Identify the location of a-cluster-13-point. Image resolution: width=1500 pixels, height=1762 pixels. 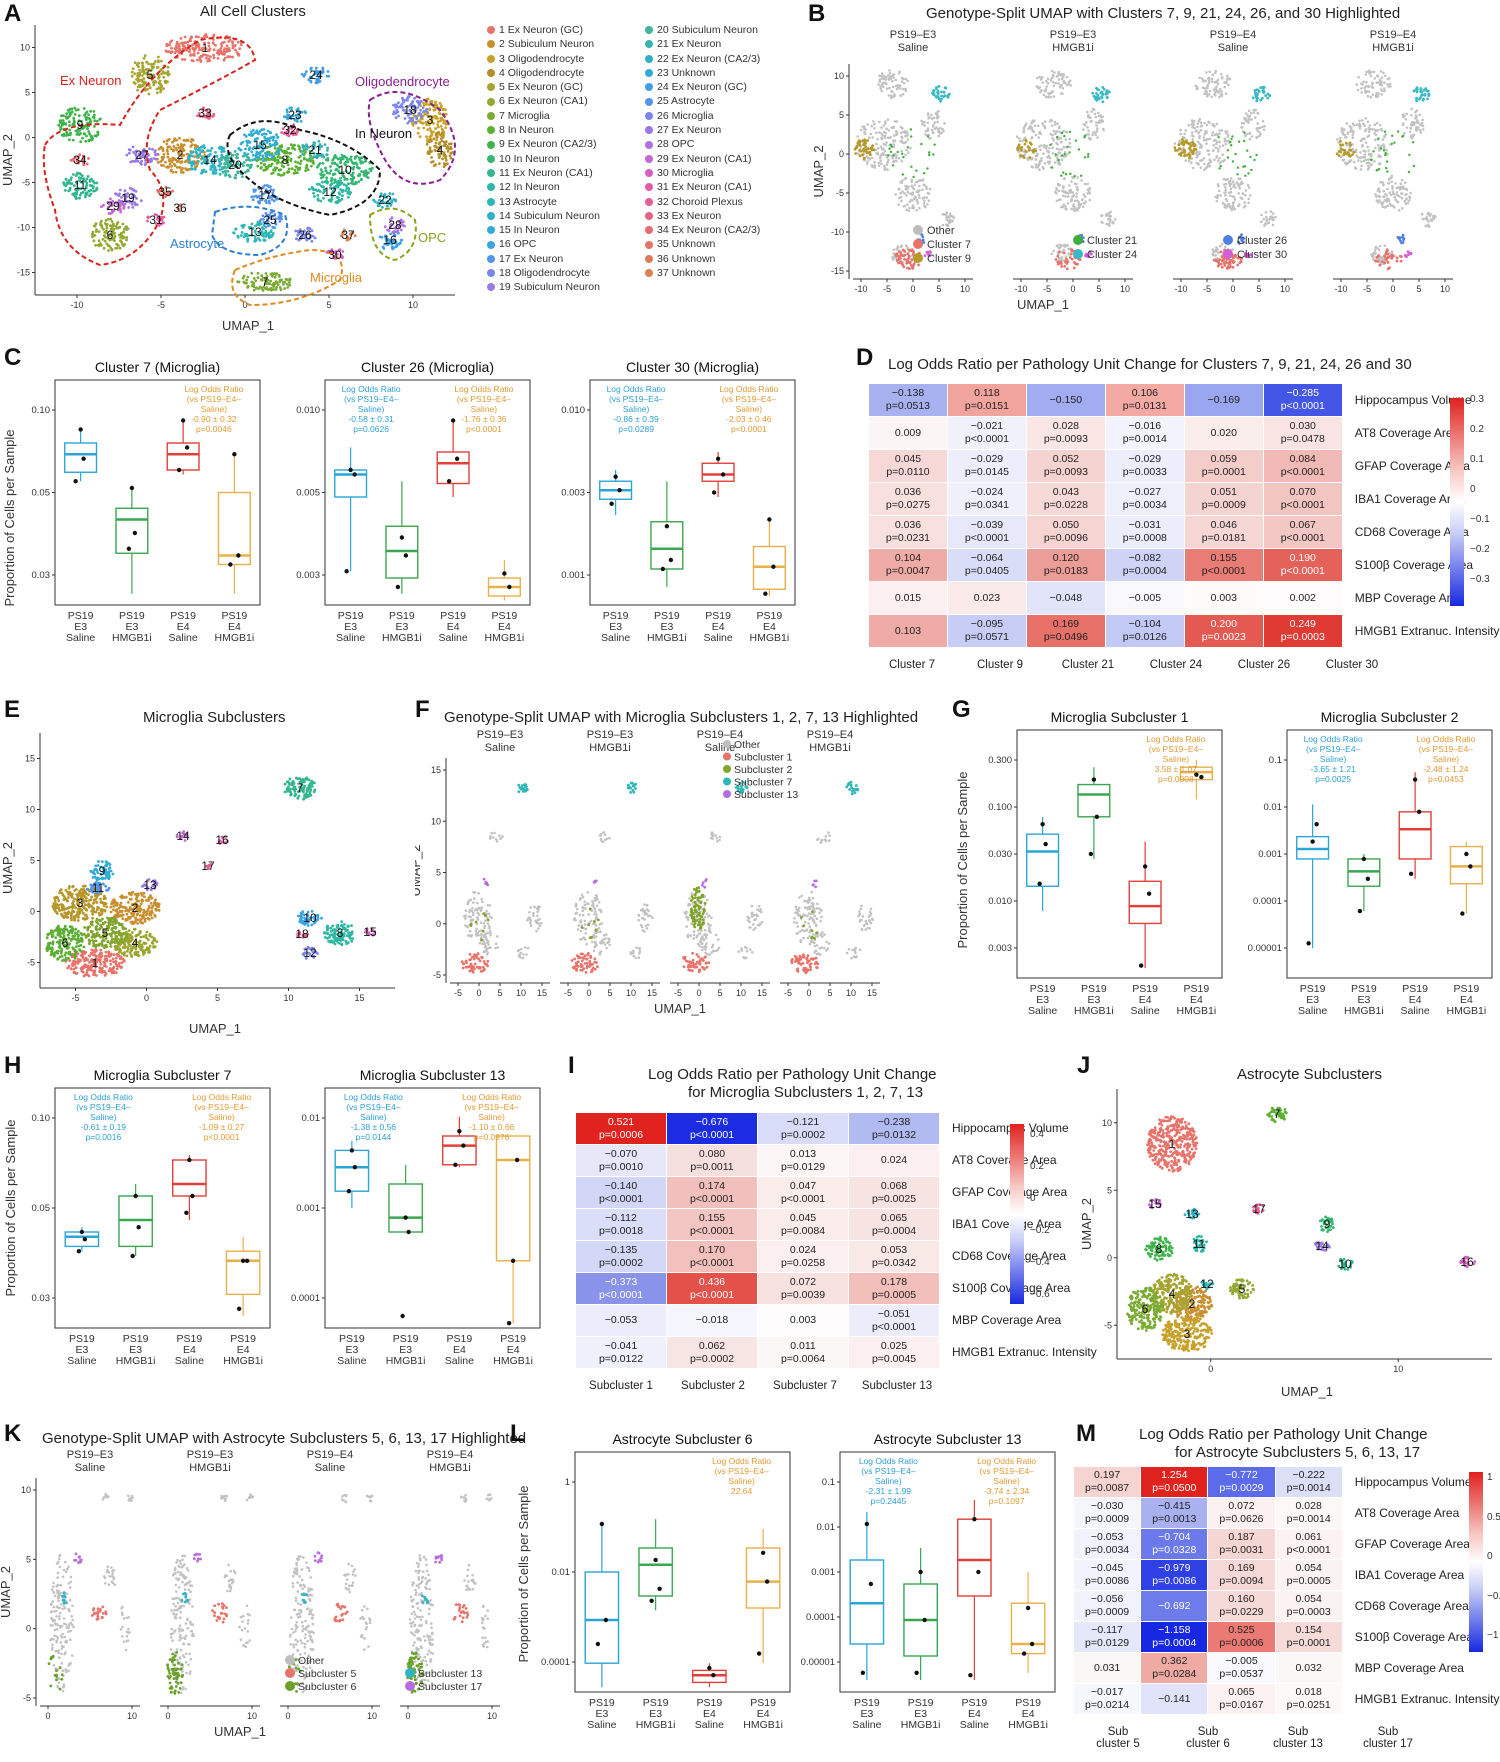
(263, 229).